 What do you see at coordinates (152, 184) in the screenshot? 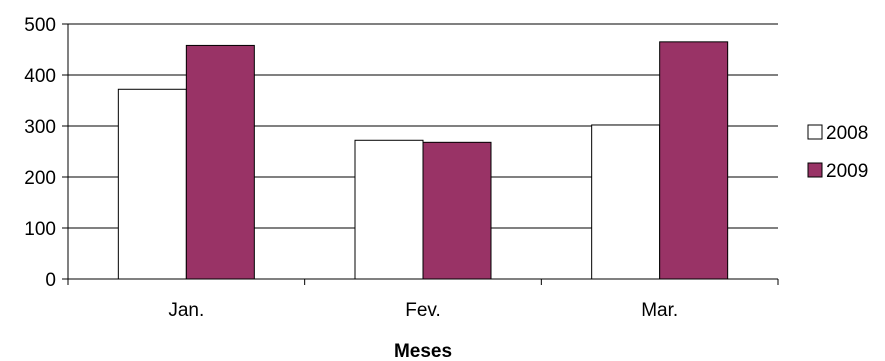
I see `bar-2008-jan` at bounding box center [152, 184].